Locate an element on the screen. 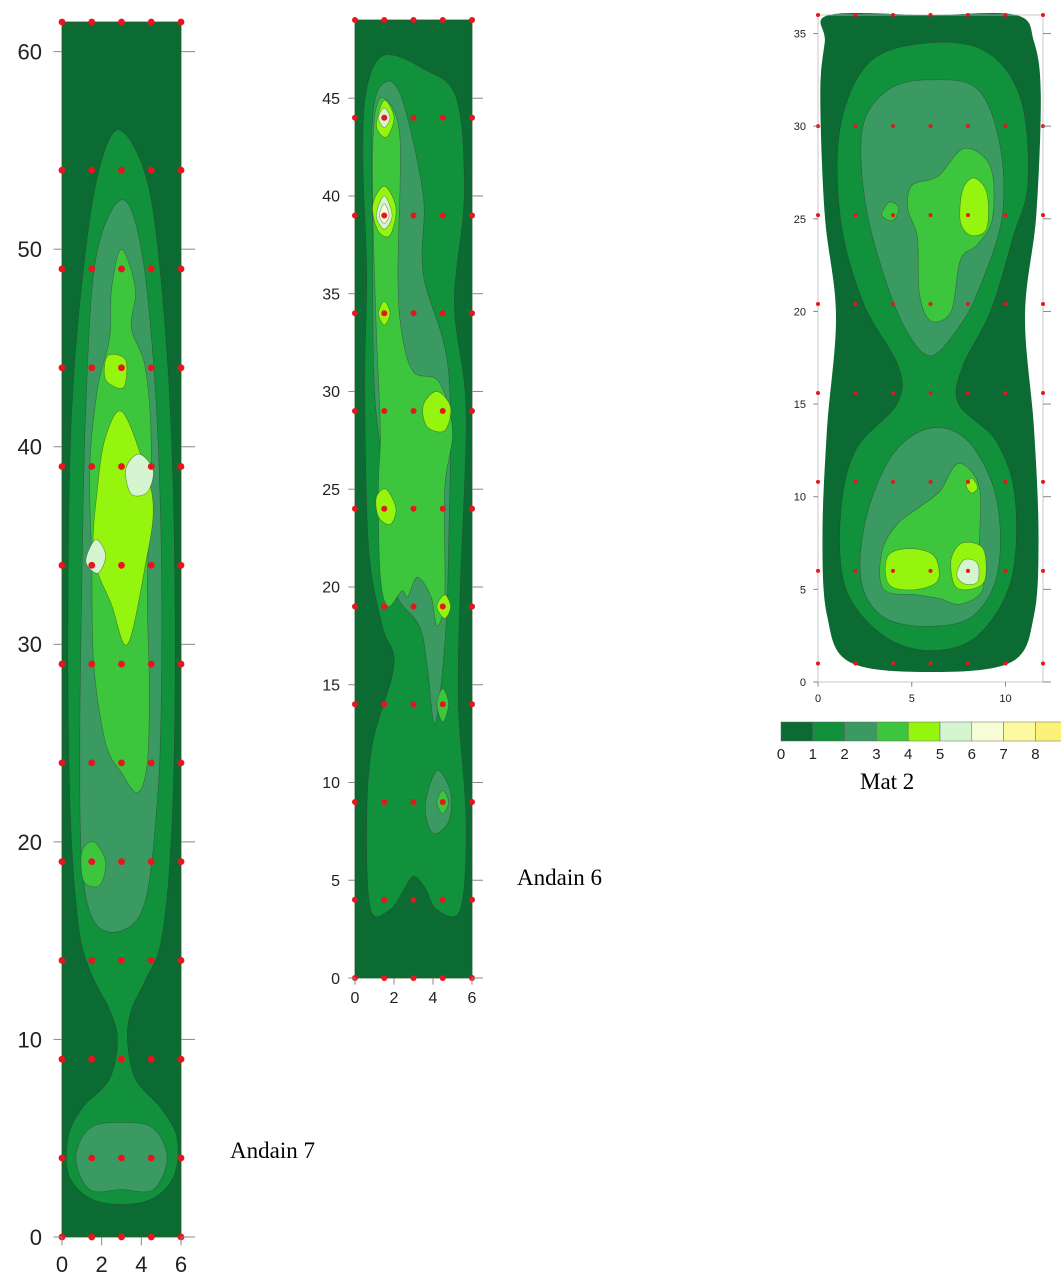 Image resolution: width=1061 pixels, height=1282 pixels. x-tick-label: 6 is located at coordinates (472, 998).